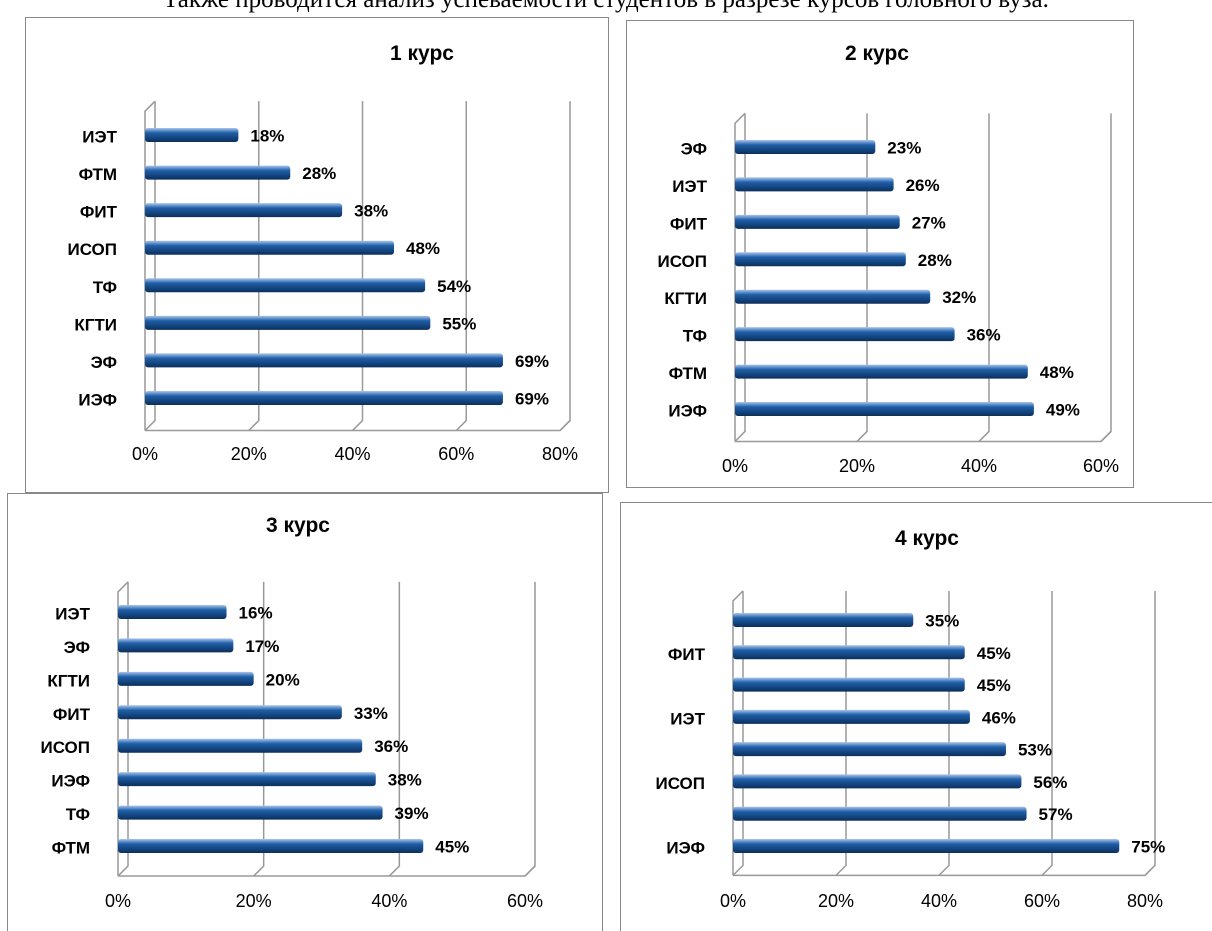  Describe the element at coordinates (927, 538) in the screenshot. I see `chart-title: 4 курс` at that location.